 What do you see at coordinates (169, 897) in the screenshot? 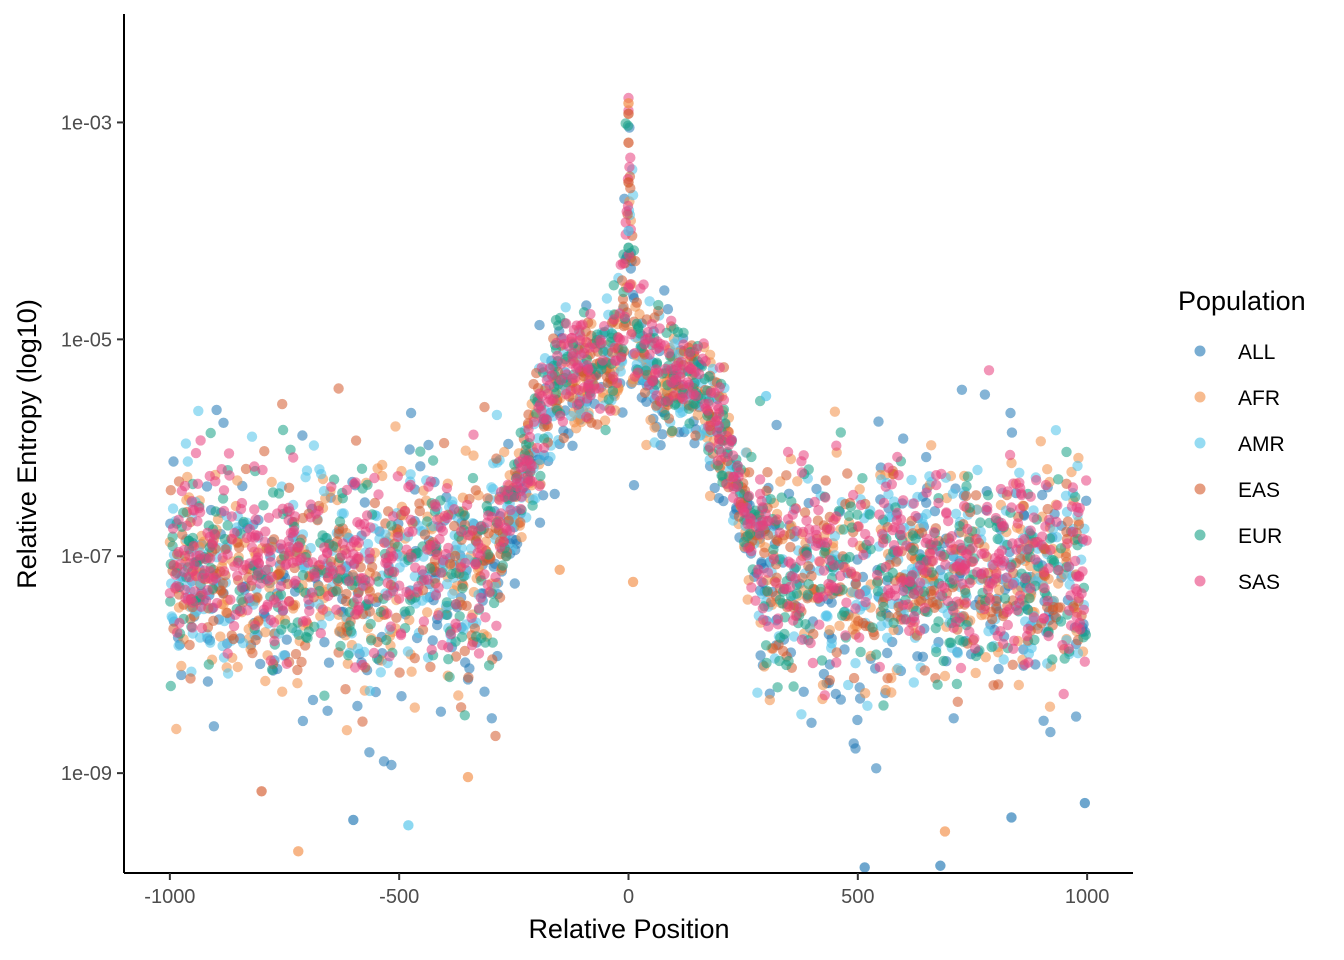
I see `x-tick-label: -1000` at bounding box center [169, 897].